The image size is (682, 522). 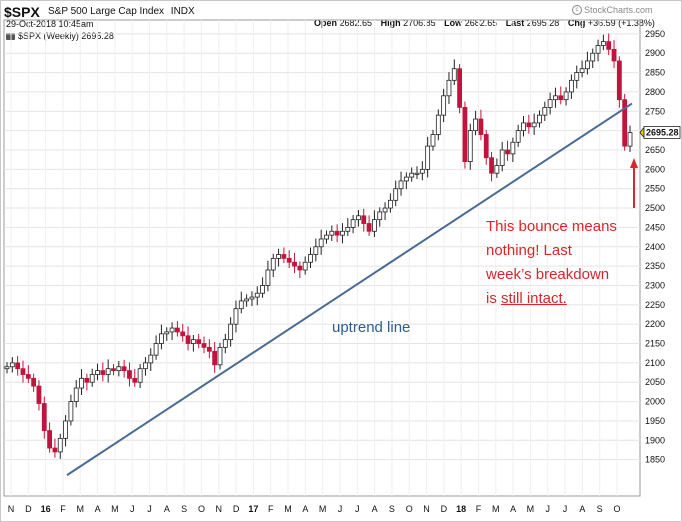 I want to click on low-value: 2682.65, so click(x=481, y=23).